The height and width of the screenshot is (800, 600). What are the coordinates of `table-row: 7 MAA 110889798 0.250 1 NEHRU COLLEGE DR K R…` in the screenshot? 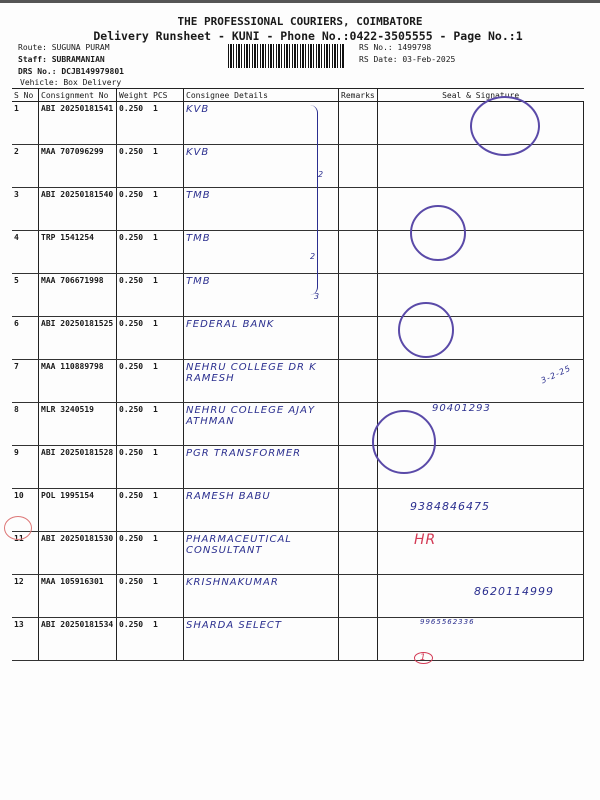 It's located at (298, 381).